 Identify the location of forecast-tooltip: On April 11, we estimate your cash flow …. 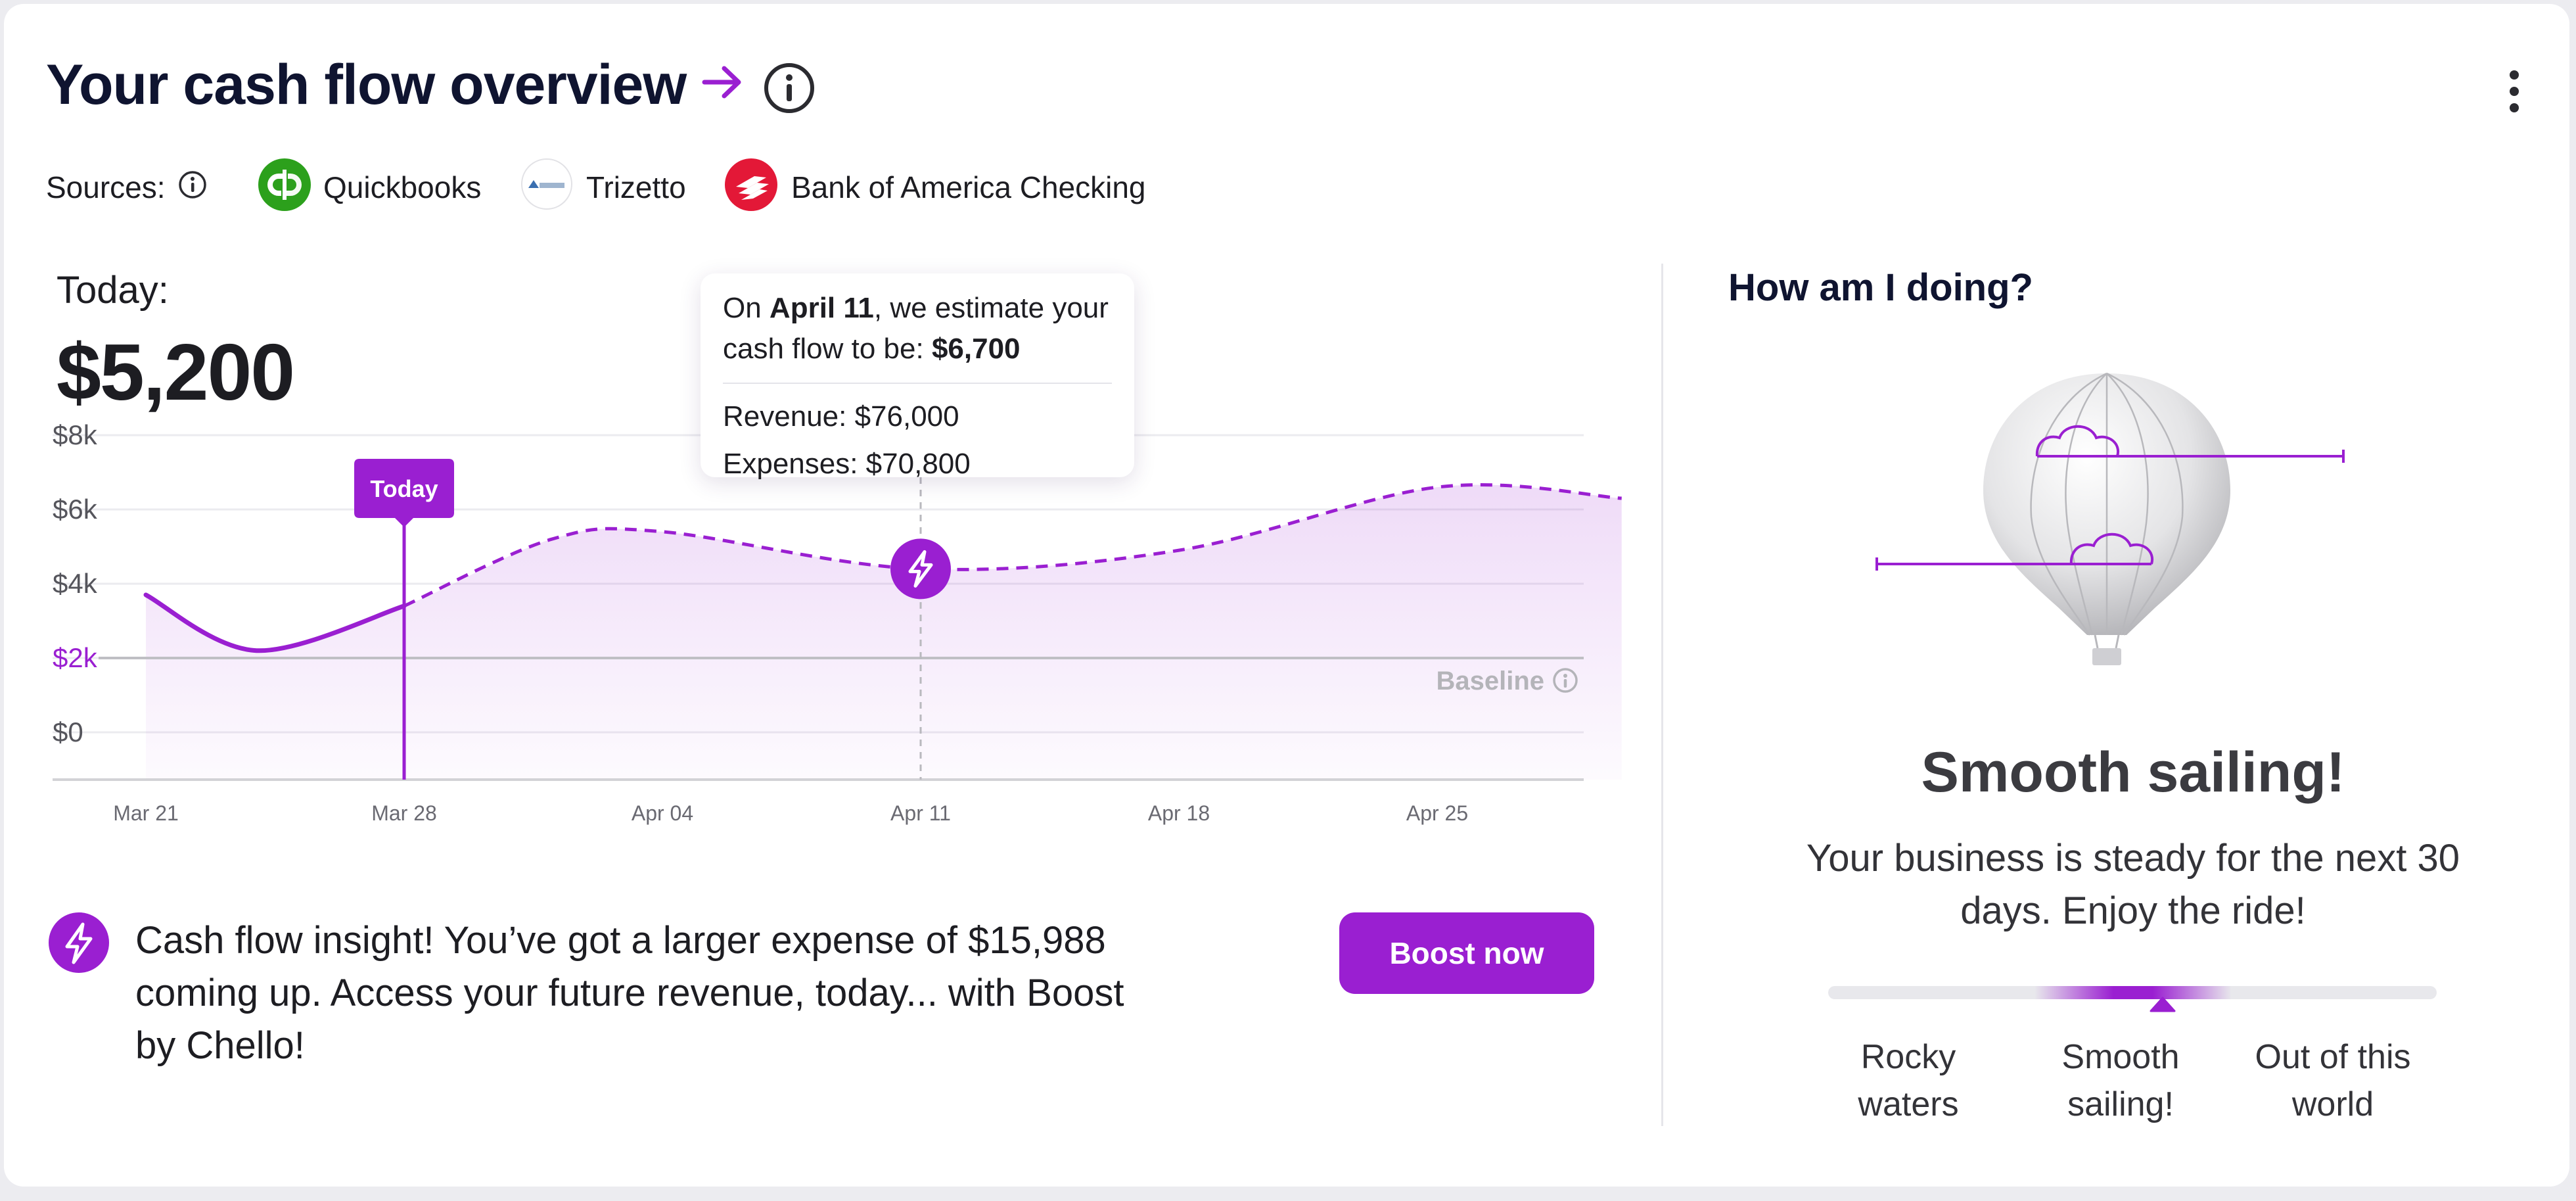
(918, 376).